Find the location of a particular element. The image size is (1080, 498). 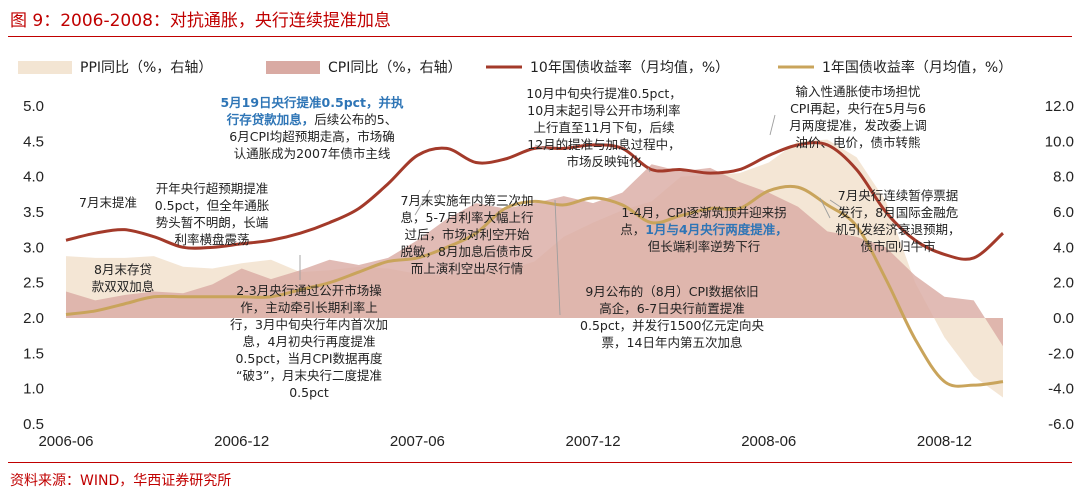

y-left-tick-label: 2.0 is located at coordinates (33, 318).